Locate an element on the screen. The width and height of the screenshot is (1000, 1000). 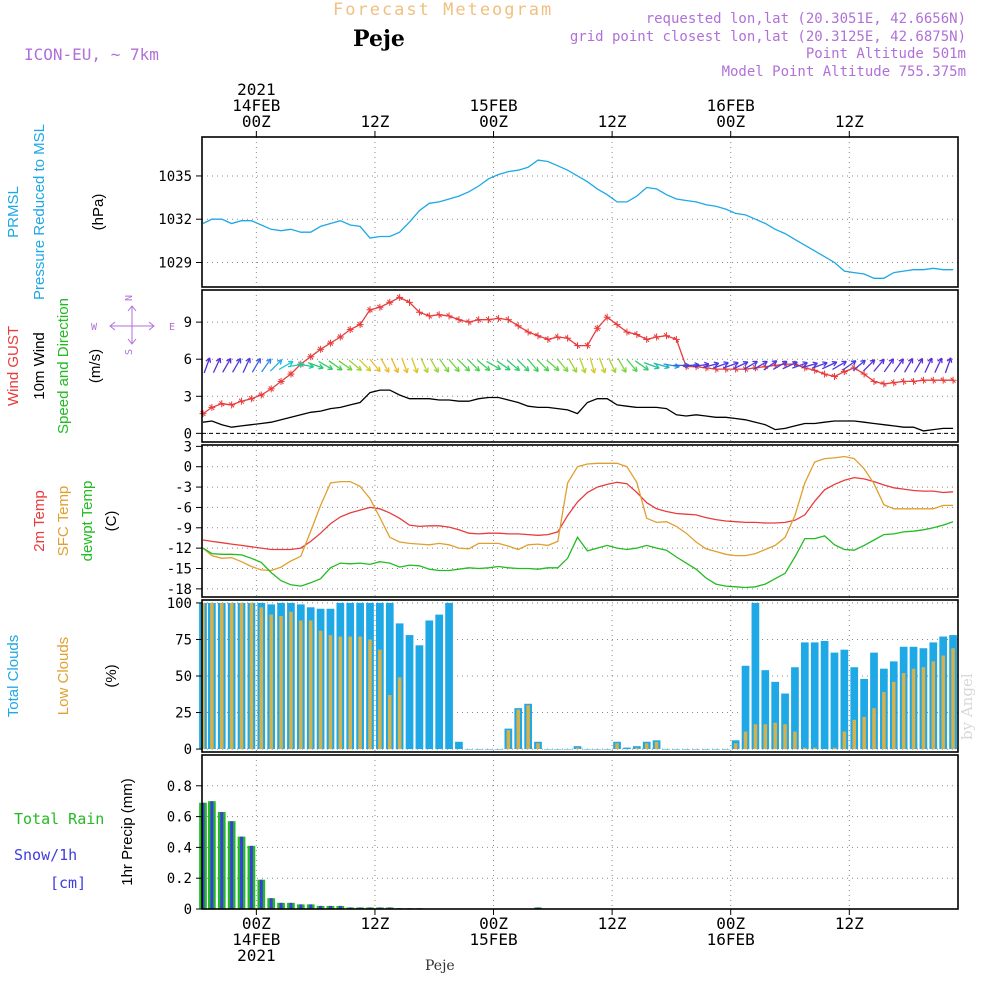
clouds-ytick-label: 75 is located at coordinates (183, 640).